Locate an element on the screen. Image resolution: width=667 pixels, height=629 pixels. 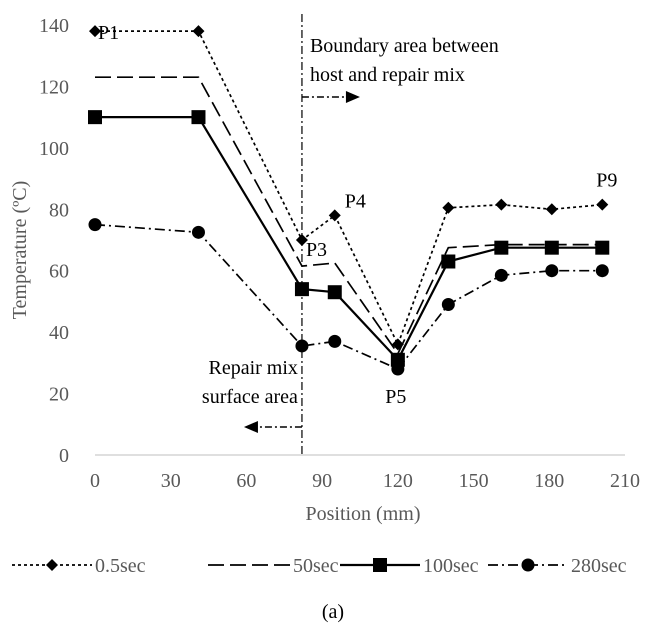
boundary-label-left-line: Repair mix is located at coordinates (253, 368).